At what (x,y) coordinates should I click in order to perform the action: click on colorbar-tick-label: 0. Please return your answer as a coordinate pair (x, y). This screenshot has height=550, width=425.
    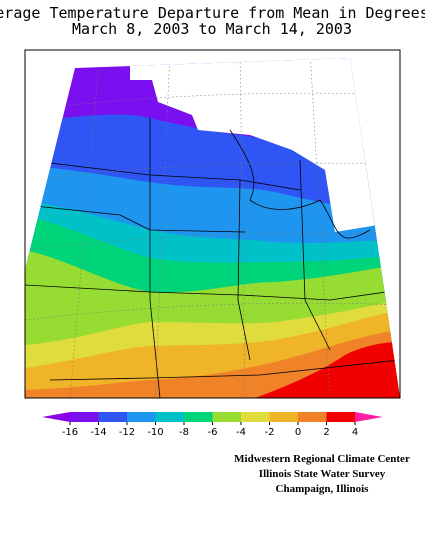
    Looking at the image, I should click on (298, 432).